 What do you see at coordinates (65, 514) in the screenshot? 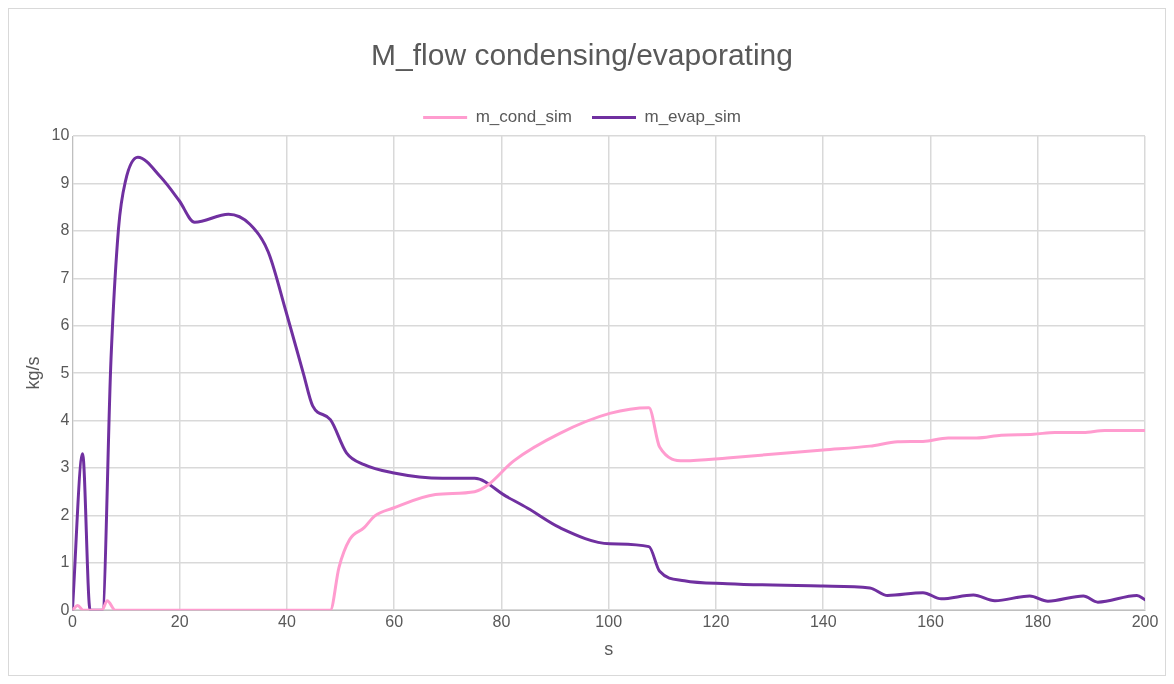
I see `y-tick-label: 2` at bounding box center [65, 514].